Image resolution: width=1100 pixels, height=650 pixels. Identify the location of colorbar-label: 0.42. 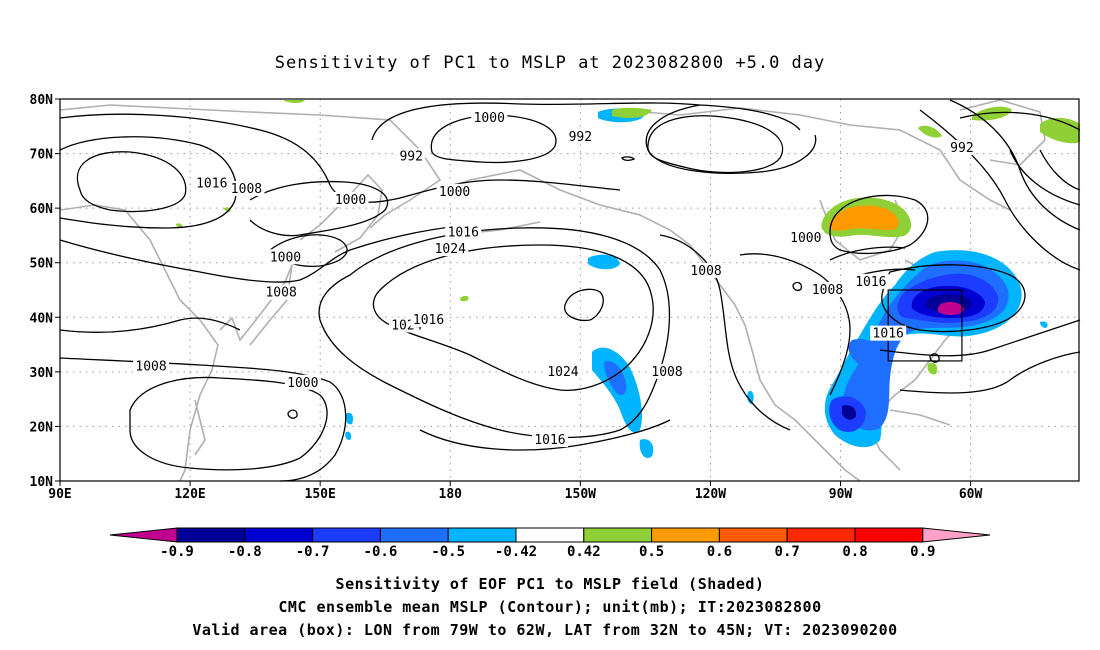
(584, 552).